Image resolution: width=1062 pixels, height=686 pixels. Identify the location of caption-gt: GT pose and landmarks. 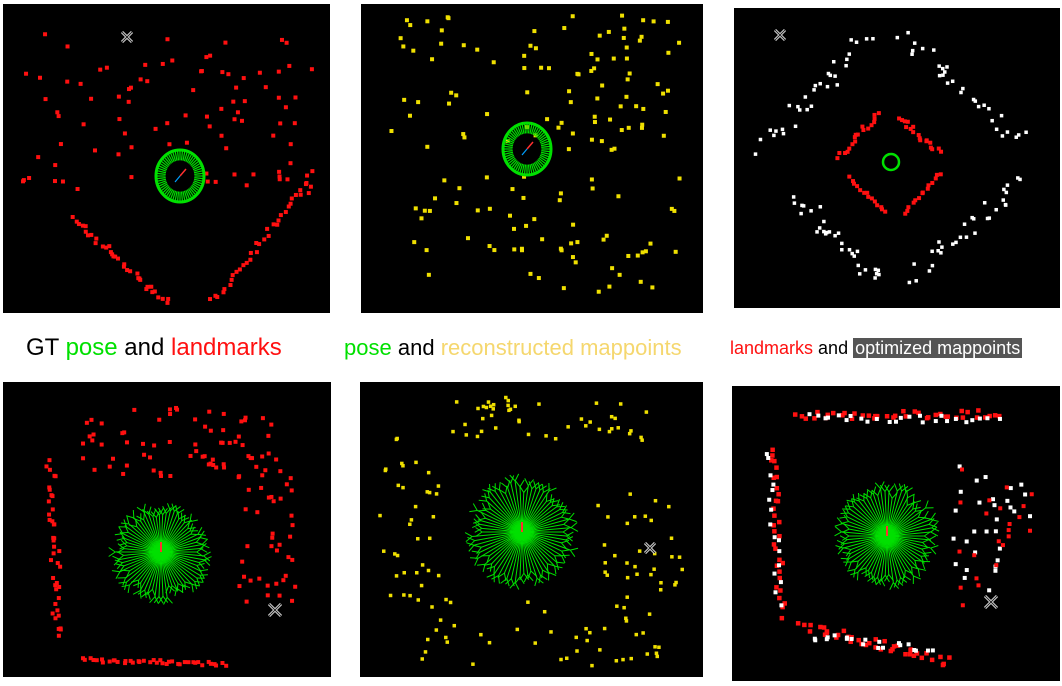
(154, 348).